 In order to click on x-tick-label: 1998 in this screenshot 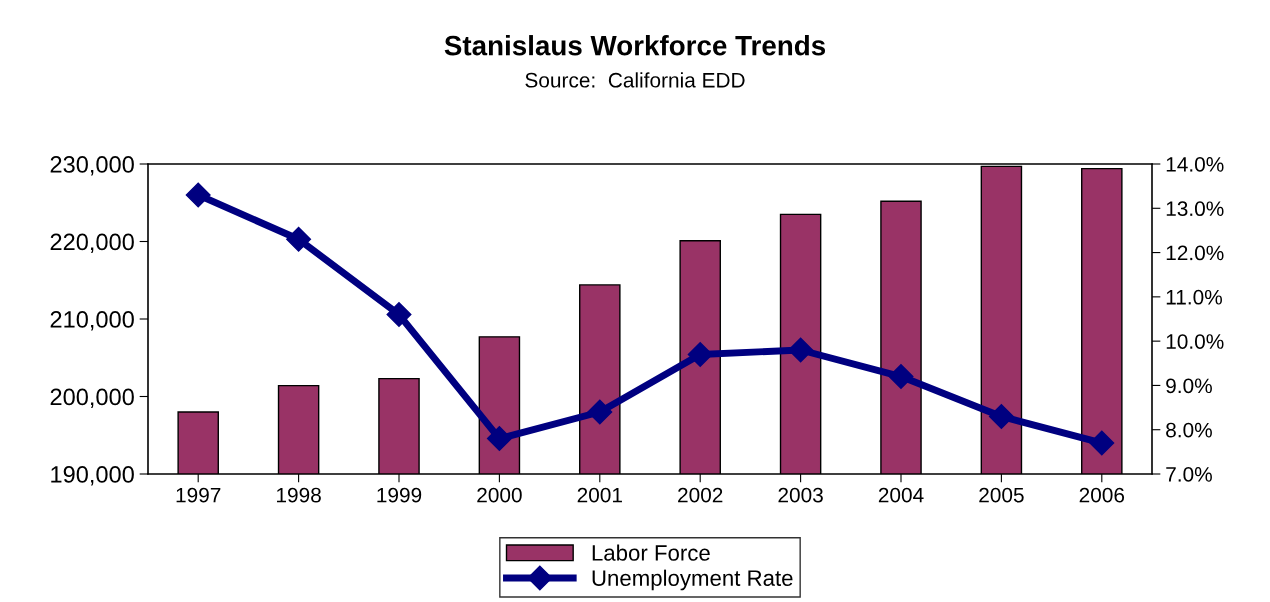, I will do `click(299, 495)`.